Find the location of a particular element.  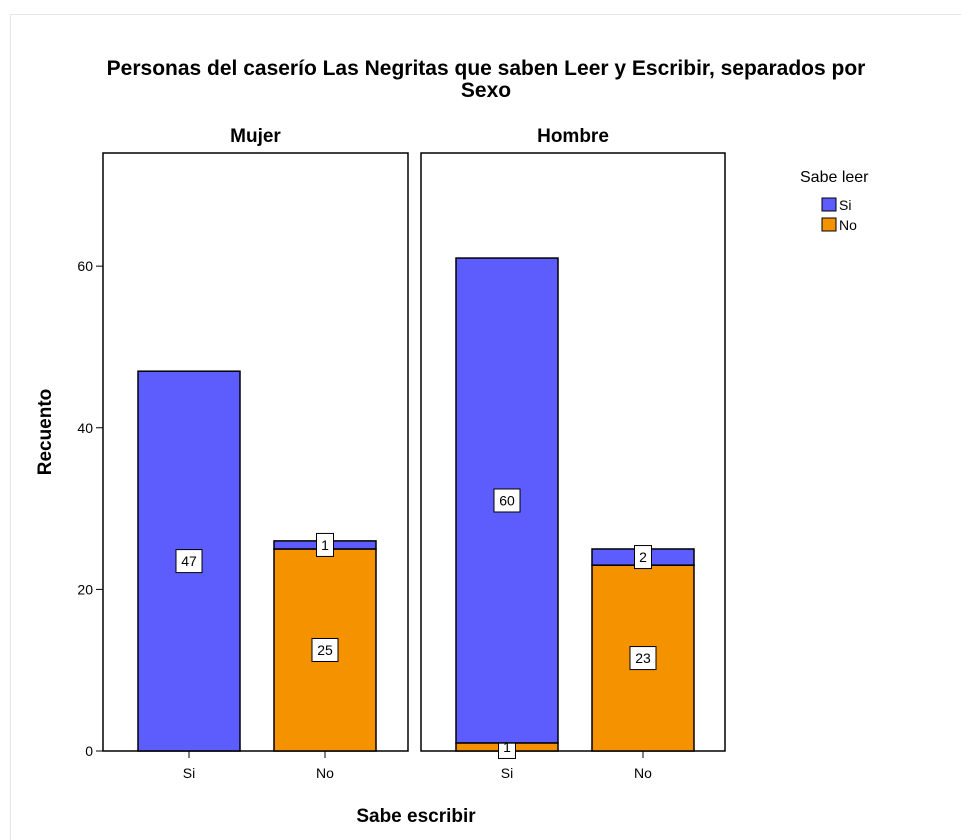

y-axis: 0 20 40 60 is located at coordinates (90, 508).